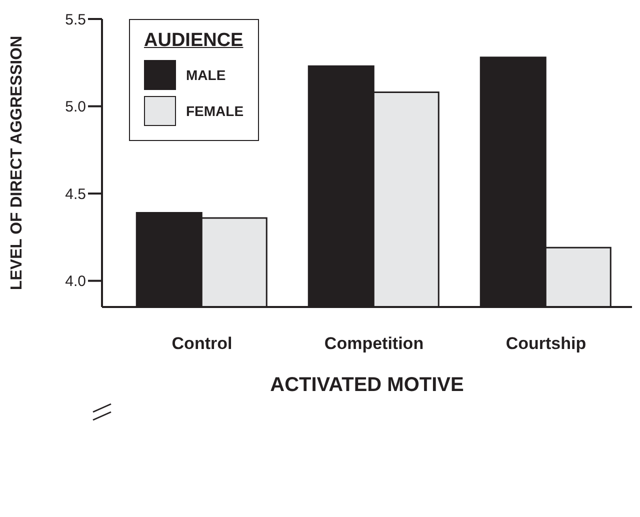 This screenshot has height=517, width=640. Describe the element at coordinates (202, 343) in the screenshot. I see `x-tick-label: Control` at that location.